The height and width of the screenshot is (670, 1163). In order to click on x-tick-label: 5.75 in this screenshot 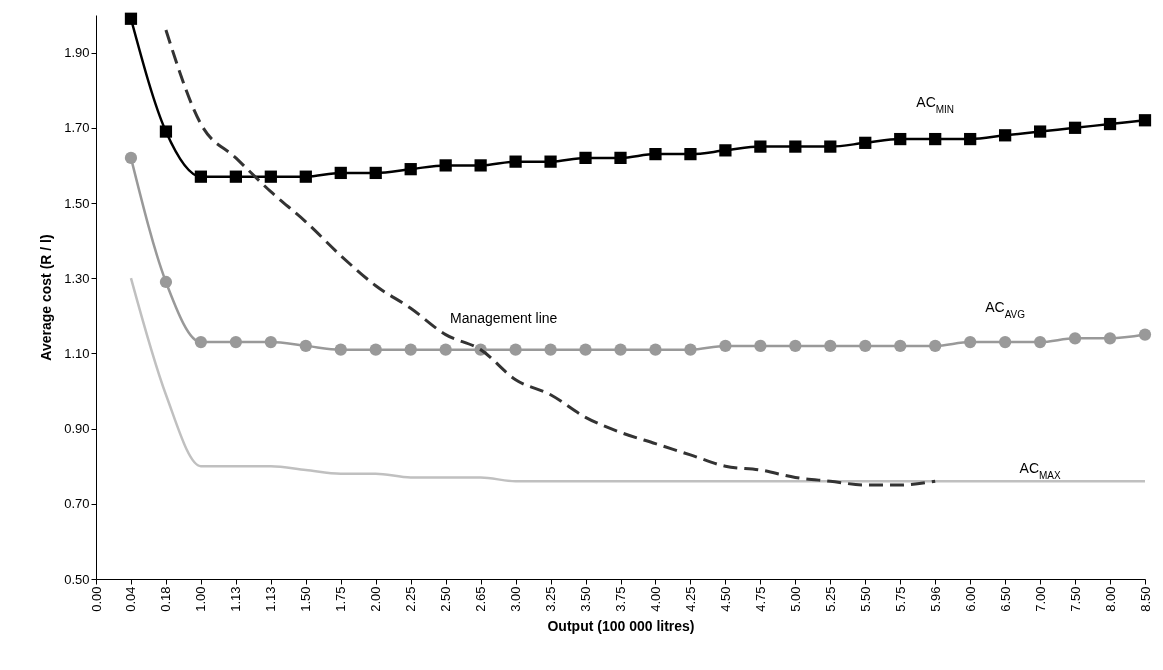, I will do `click(900, 599)`.